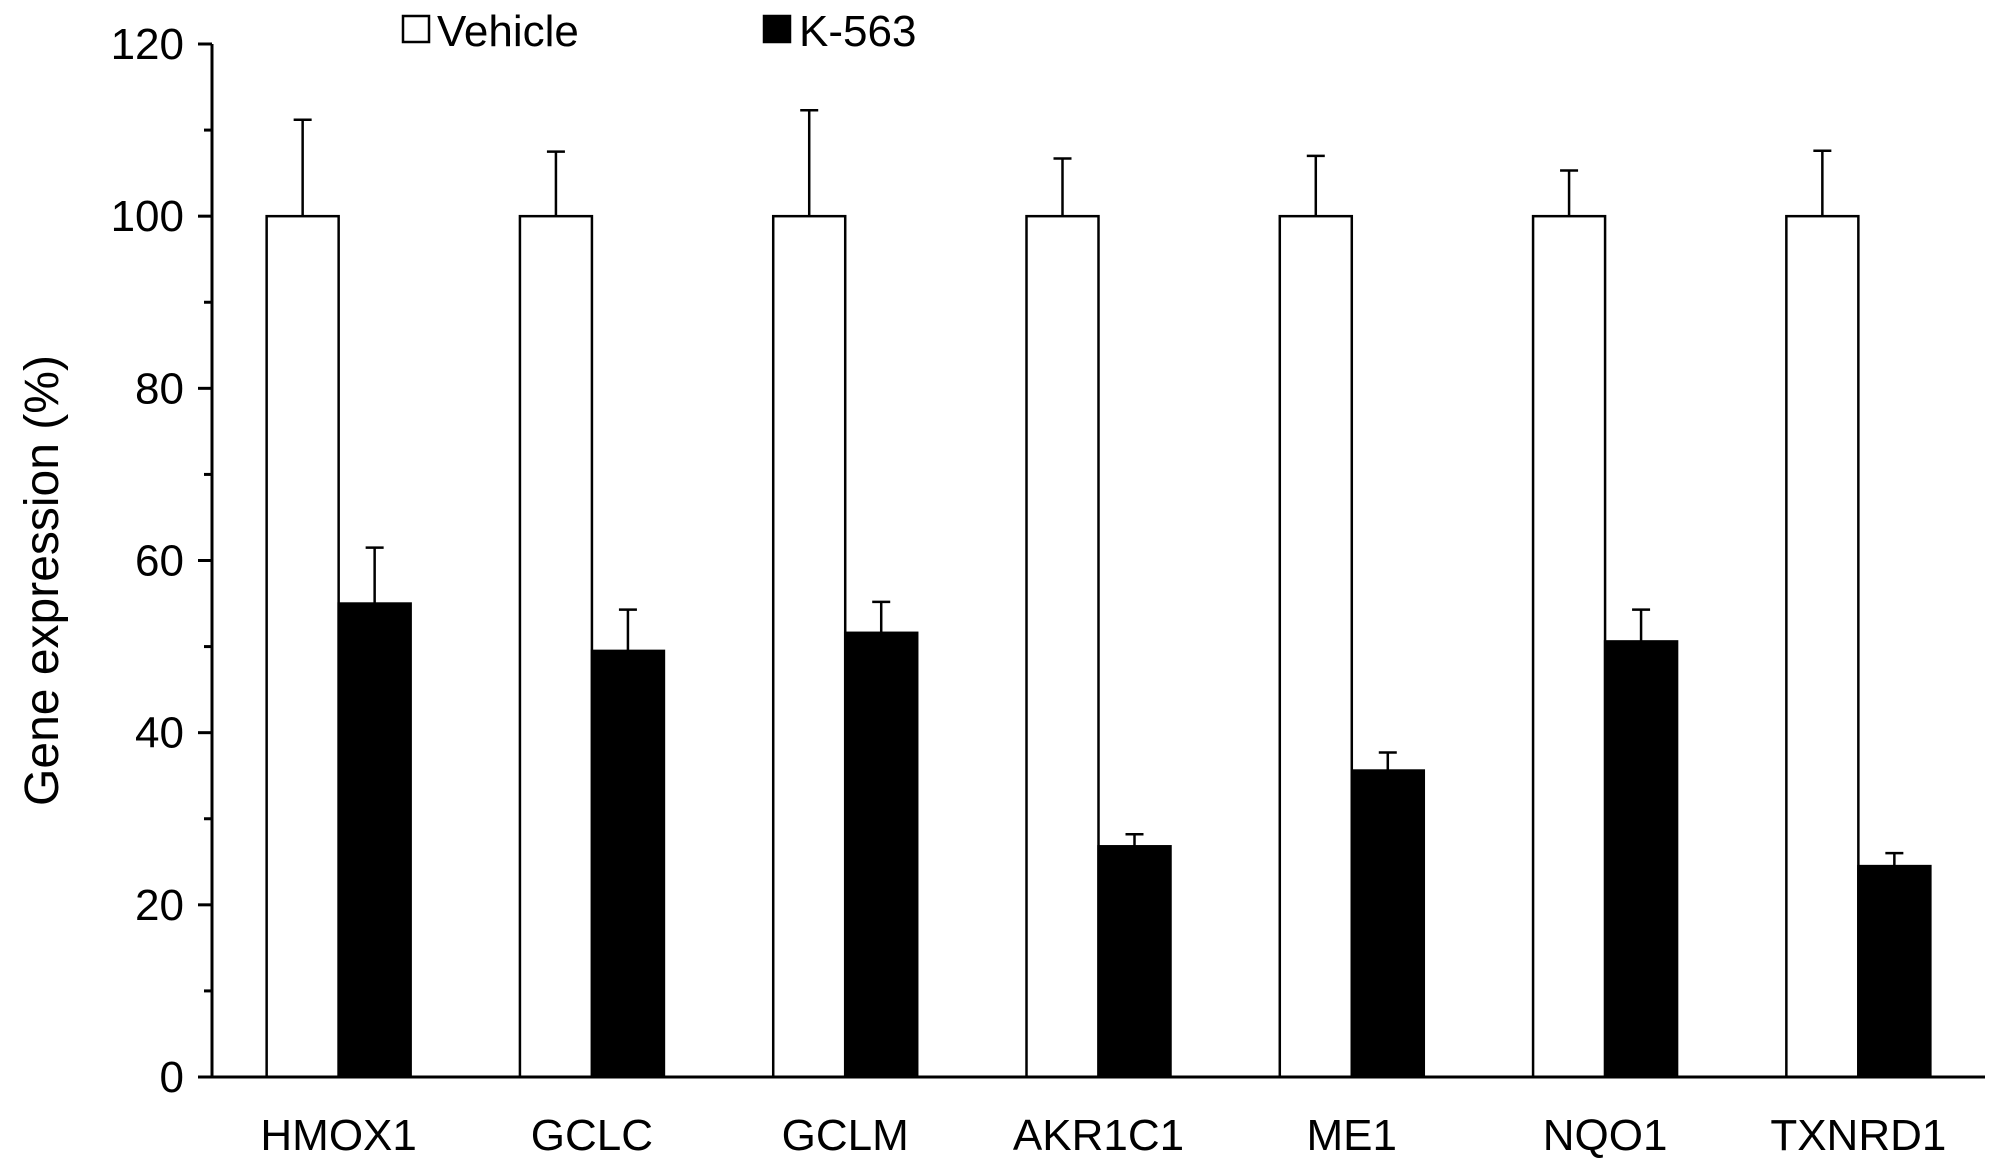 This screenshot has height=1167, width=1992. Describe the element at coordinates (845, 1135) in the screenshot. I see `x-tick-label: GCLM` at that location.